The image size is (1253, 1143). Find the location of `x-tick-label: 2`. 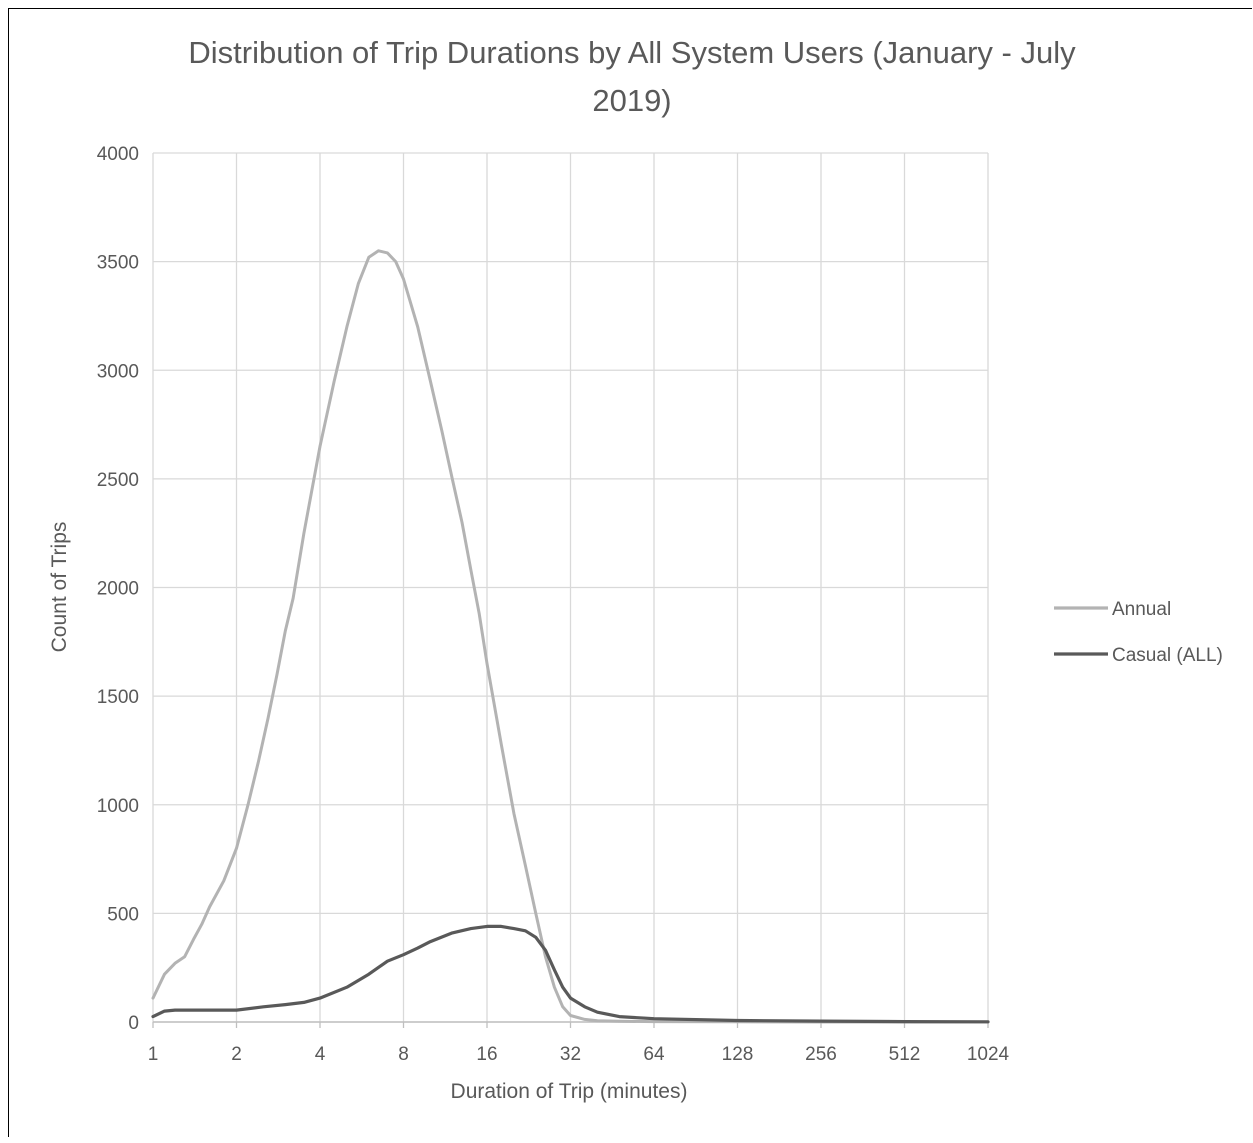

x-tick-label: 2 is located at coordinates (236, 1054).